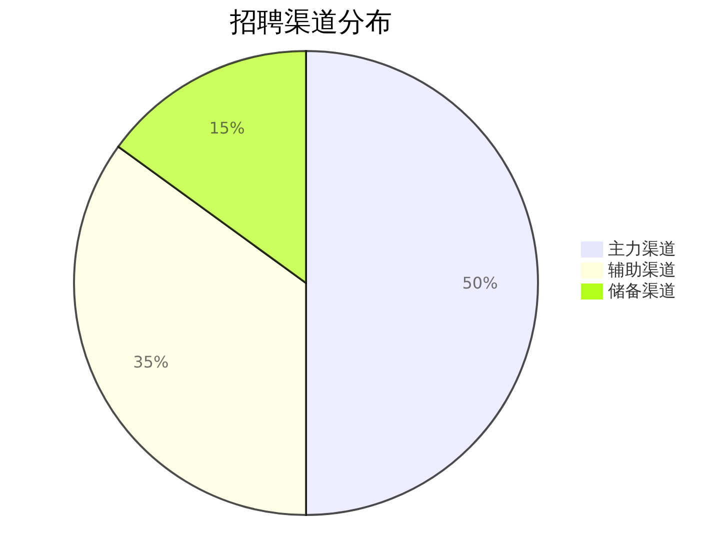  Describe the element at coordinates (642, 270) in the screenshot. I see `legend-label: 辅助渠道` at that location.